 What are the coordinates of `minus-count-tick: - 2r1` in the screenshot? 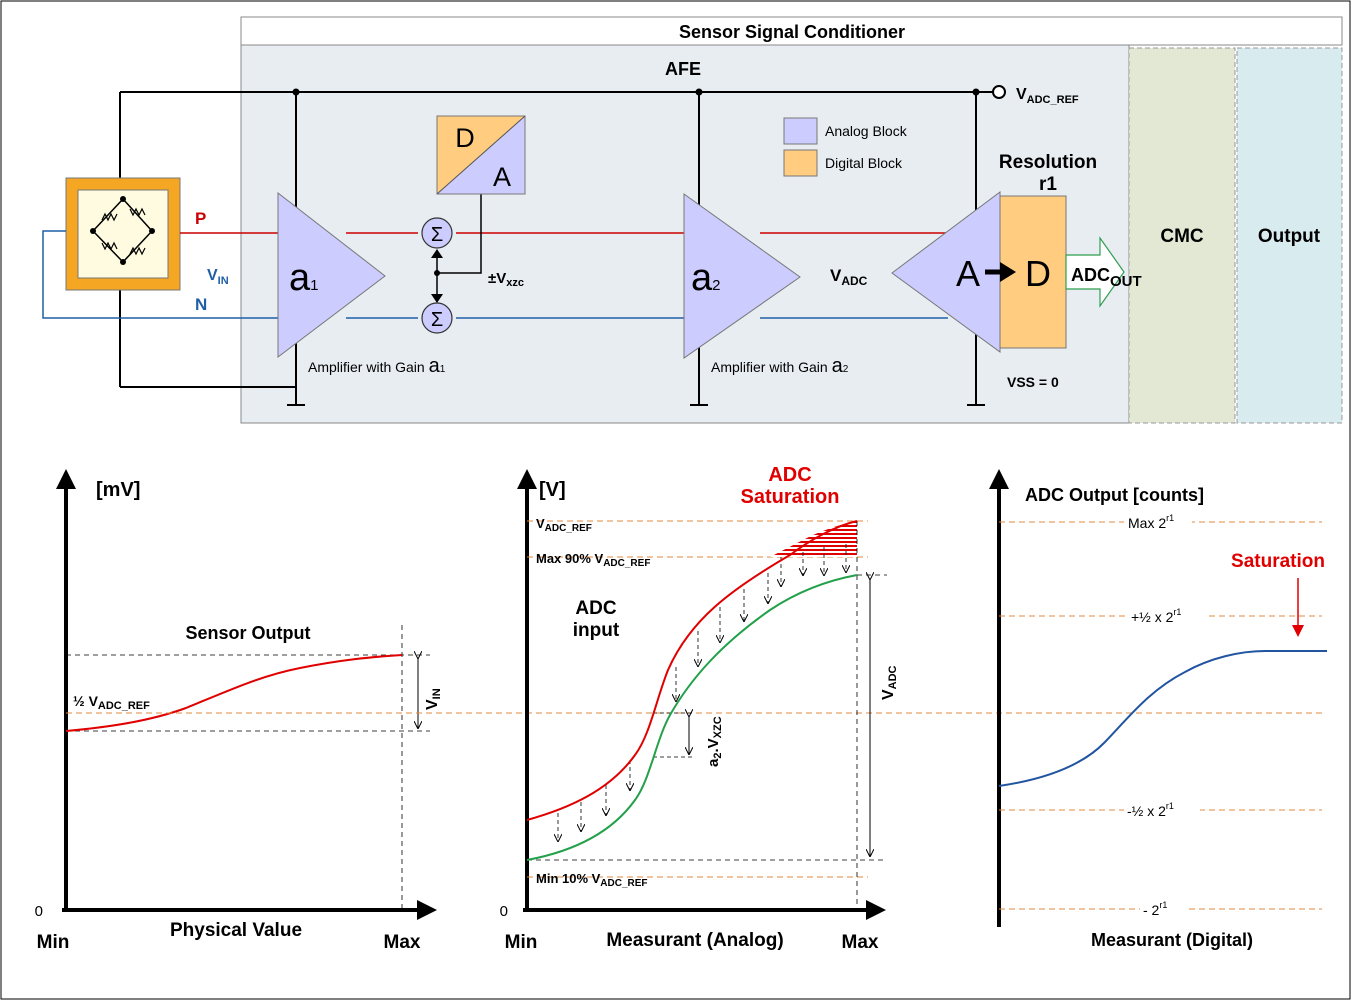 It's located at (1155, 909).